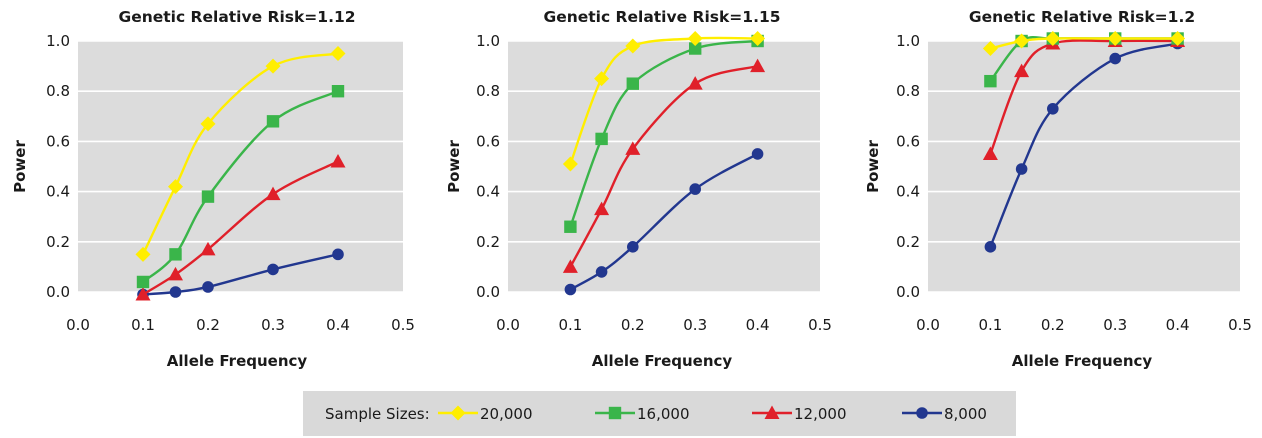 This screenshot has width=1262, height=438. I want to click on chart-title: Genetic Relative Risk=1.12, so click(236, 17).